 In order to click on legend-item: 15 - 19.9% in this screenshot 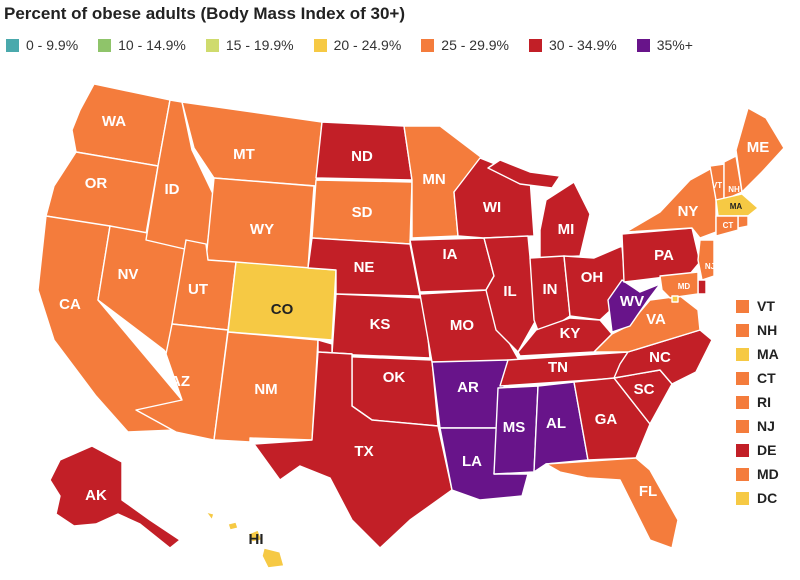, I will do `click(249, 45)`.